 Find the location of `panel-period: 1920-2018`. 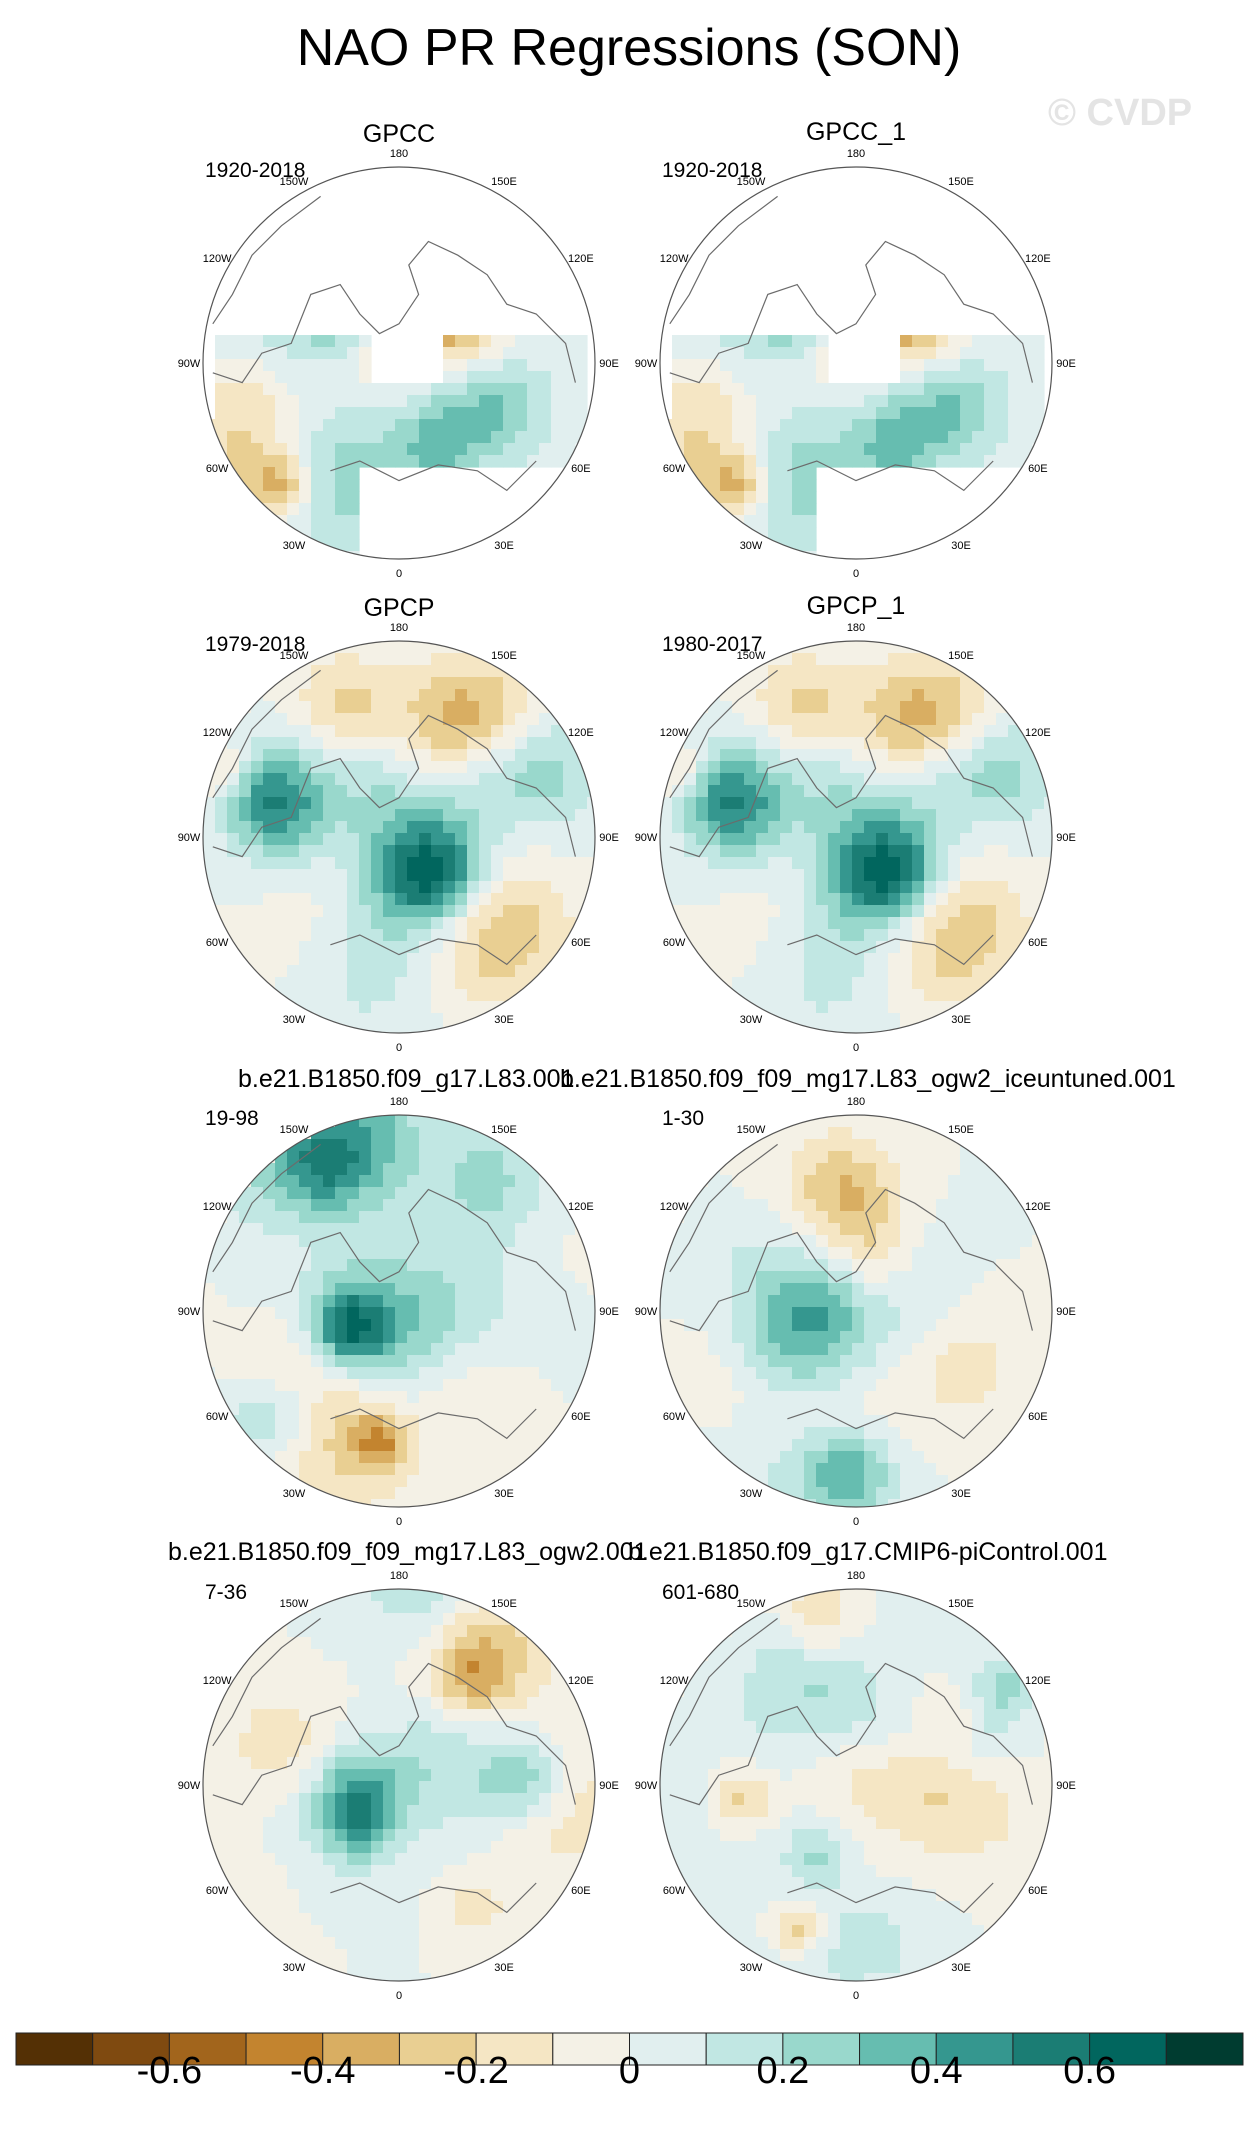

panel-period: 1920-2018 is located at coordinates (255, 170).